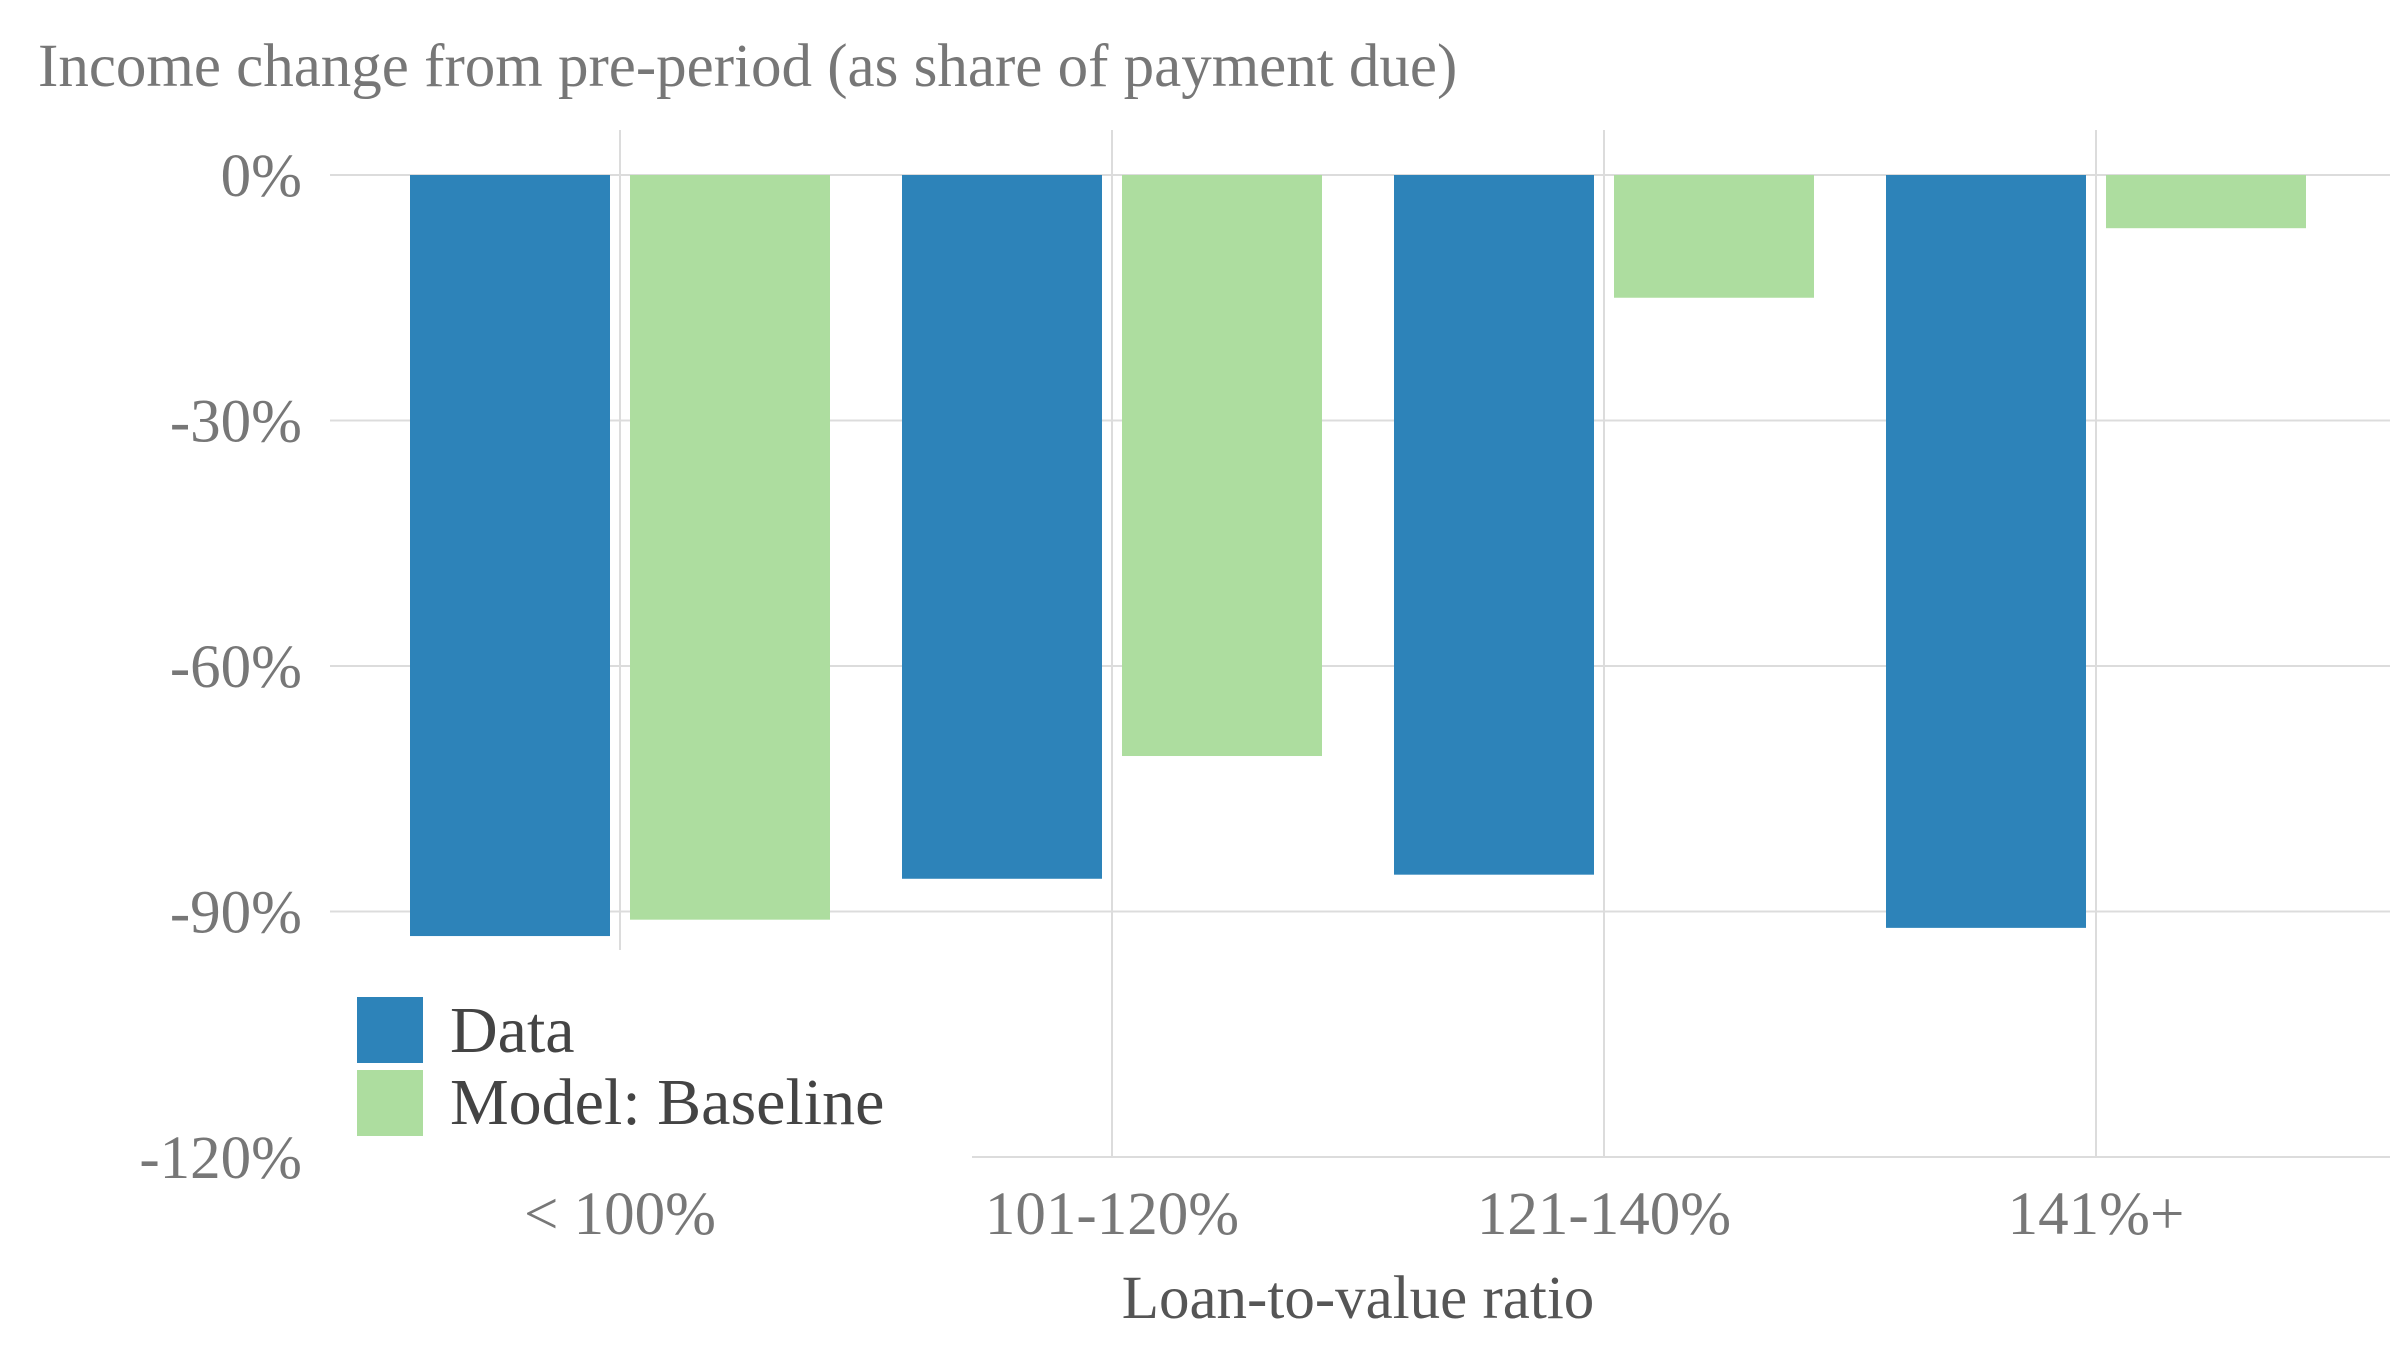 Image resolution: width=2400 pixels, height=1355 pixels. I want to click on y-tick-label: -120%, so click(220, 1158).